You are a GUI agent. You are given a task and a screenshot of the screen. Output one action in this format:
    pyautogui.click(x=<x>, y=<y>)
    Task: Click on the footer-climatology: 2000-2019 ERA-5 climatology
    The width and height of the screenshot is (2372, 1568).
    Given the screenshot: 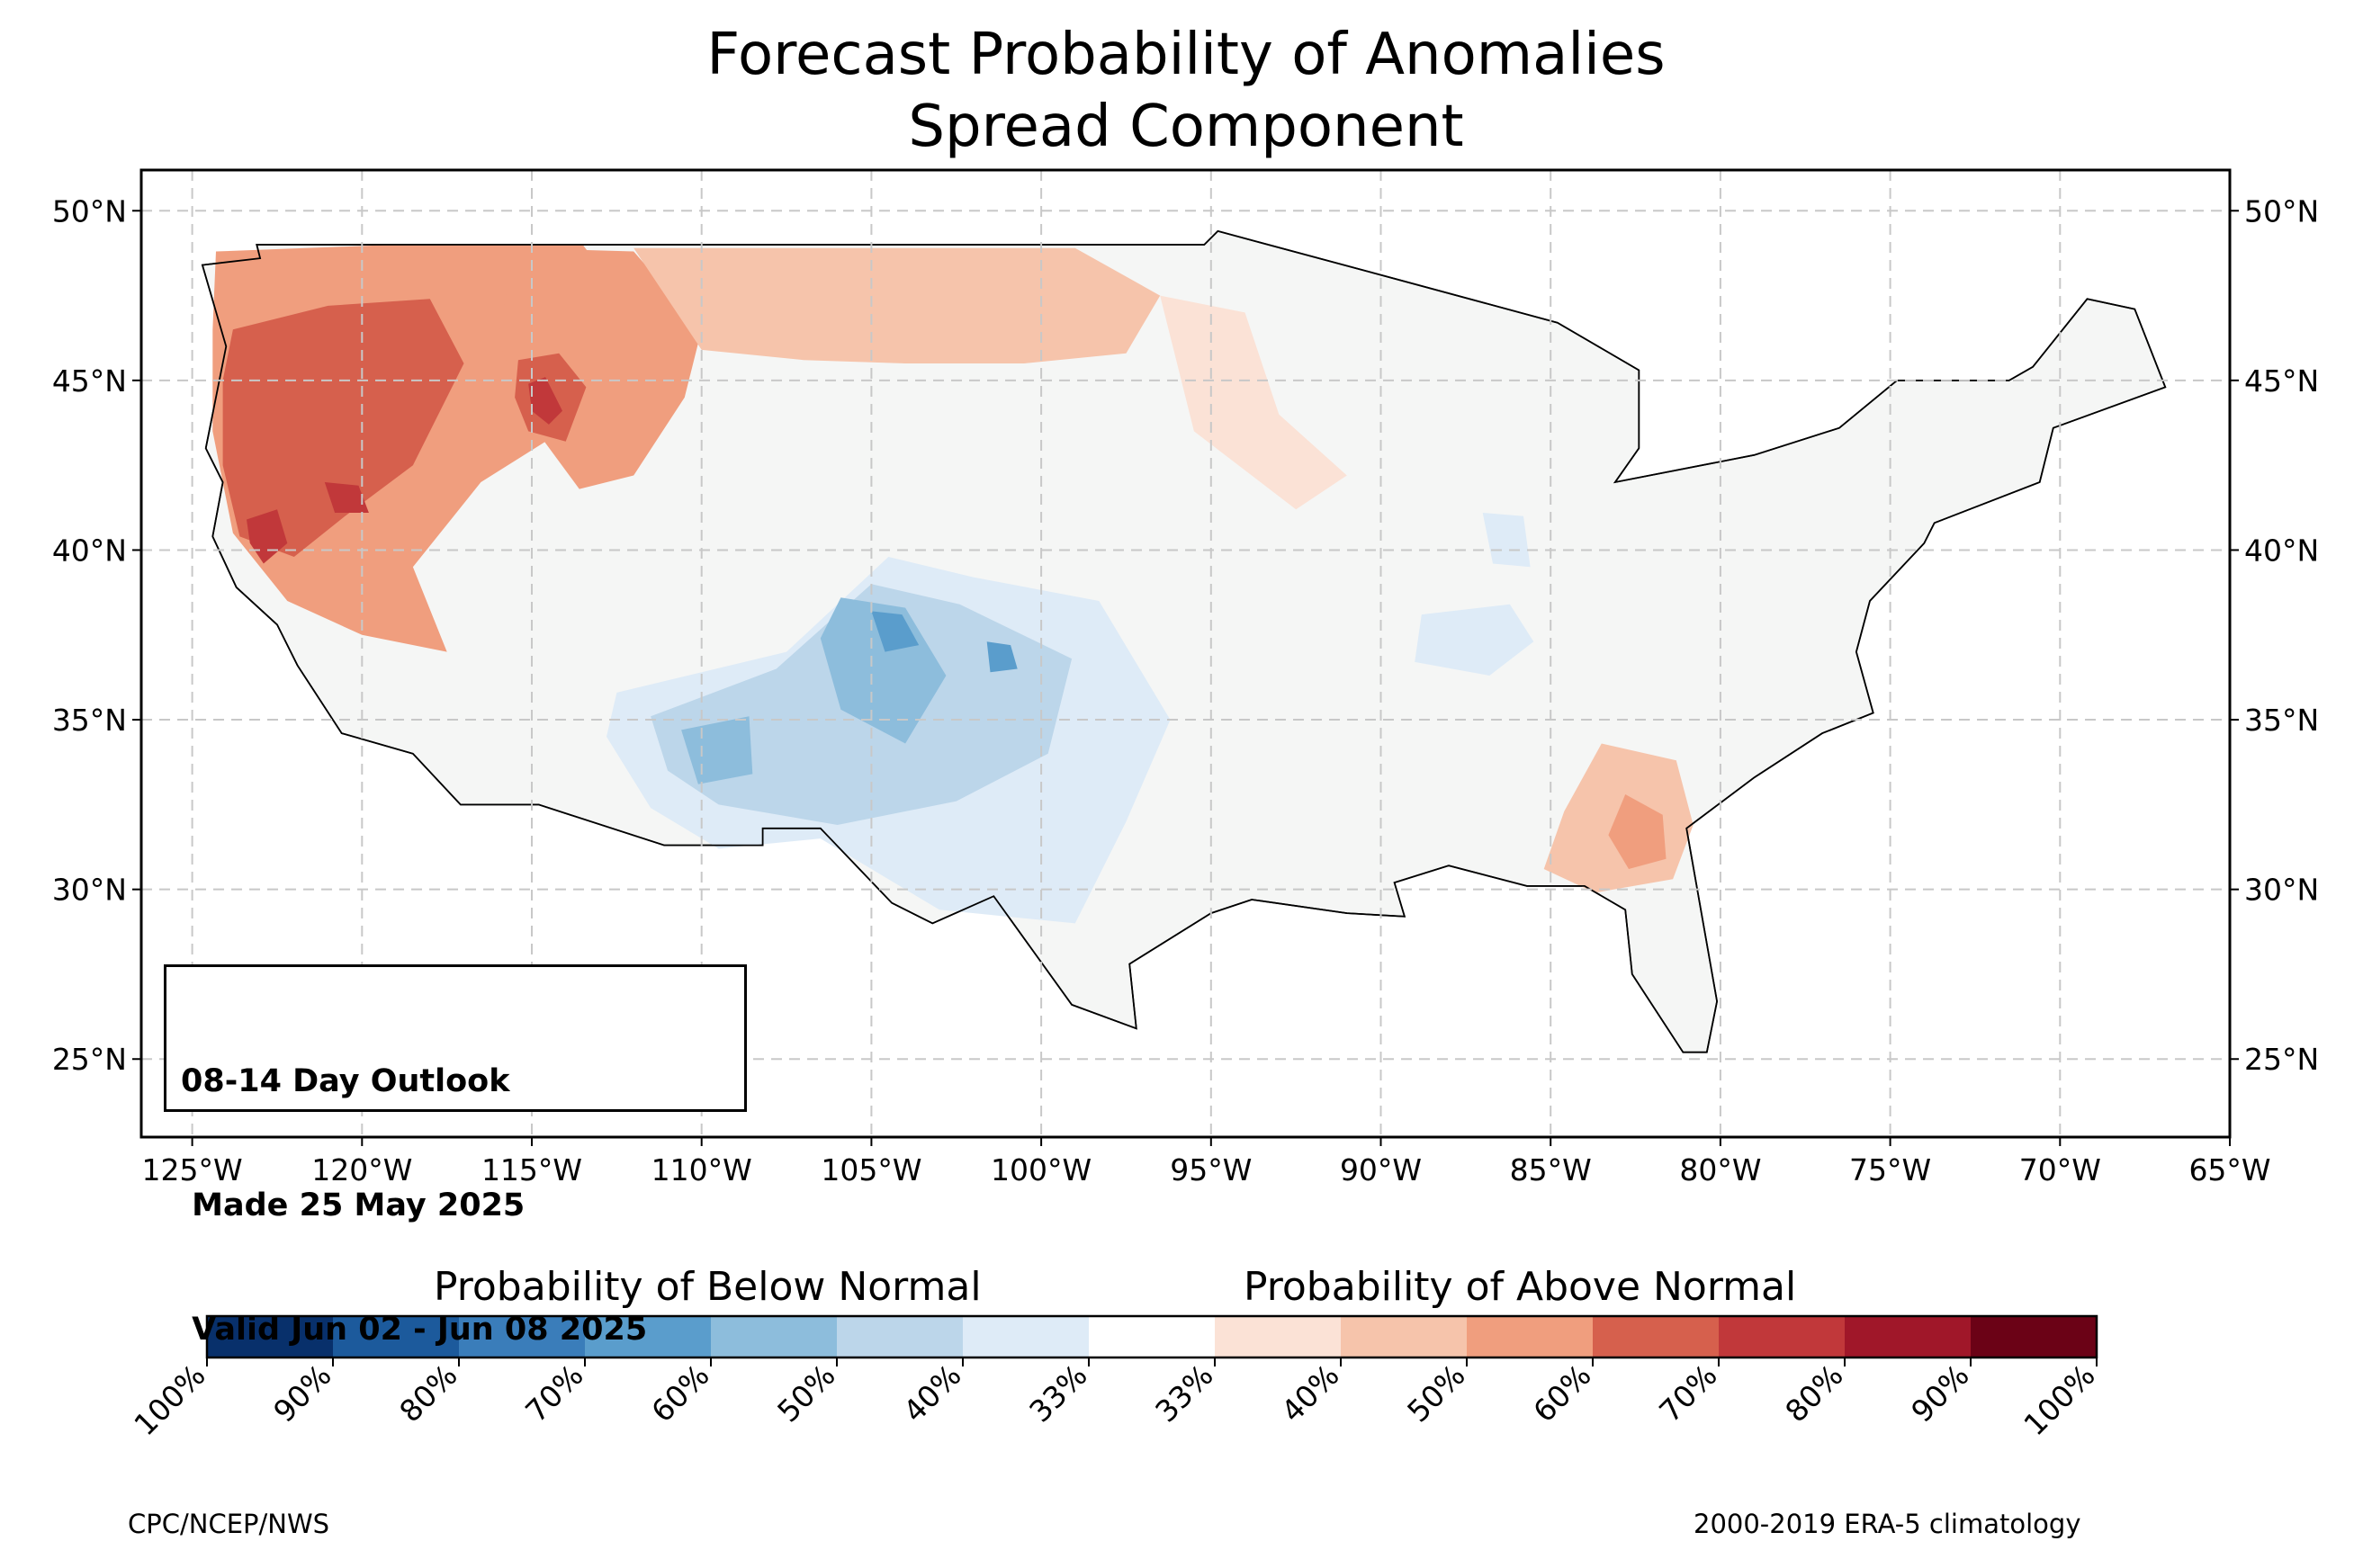 What is the action you would take?
    pyautogui.click(x=1888, y=1524)
    